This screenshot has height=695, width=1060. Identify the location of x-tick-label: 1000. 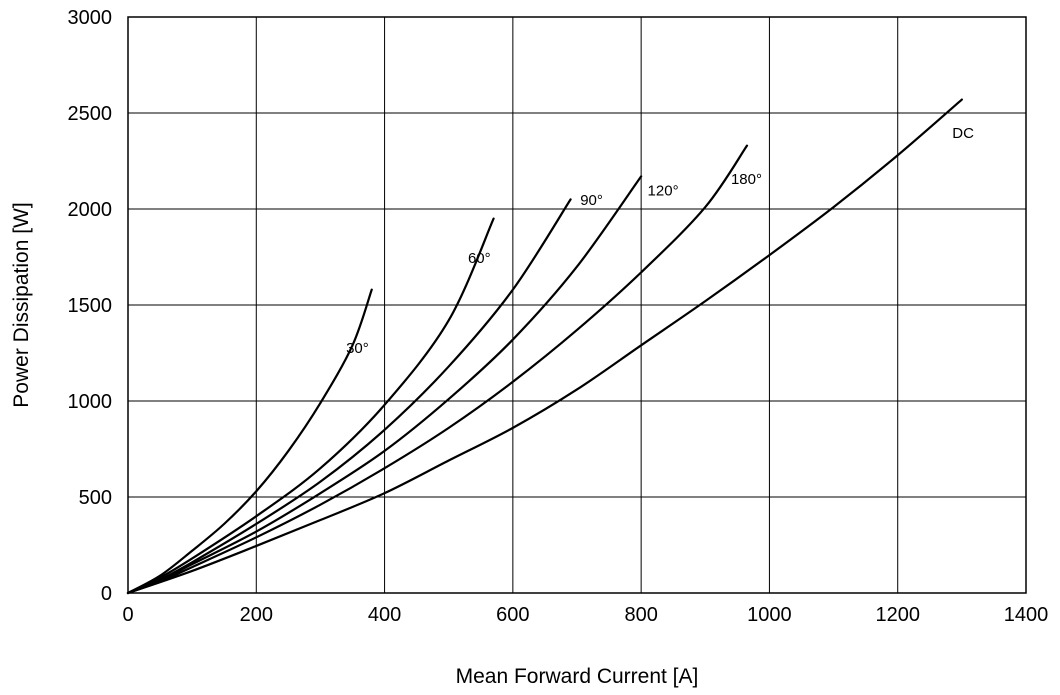
(769, 615).